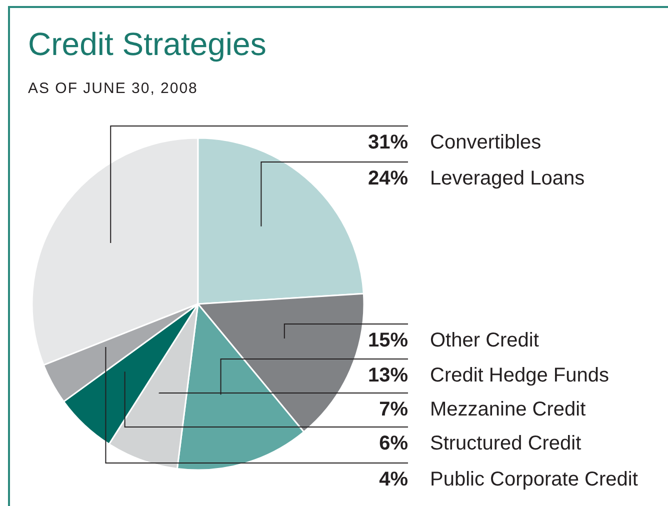  What do you see at coordinates (486, 142) in the screenshot?
I see `slice-label: Convertibles` at bounding box center [486, 142].